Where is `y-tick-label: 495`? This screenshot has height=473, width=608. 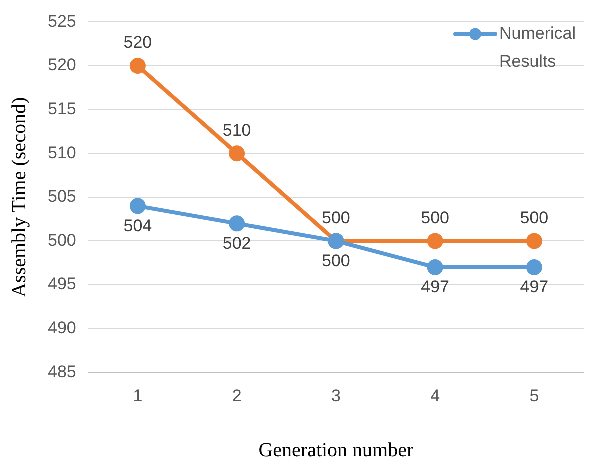 y-tick-label: 495 is located at coordinates (62, 284).